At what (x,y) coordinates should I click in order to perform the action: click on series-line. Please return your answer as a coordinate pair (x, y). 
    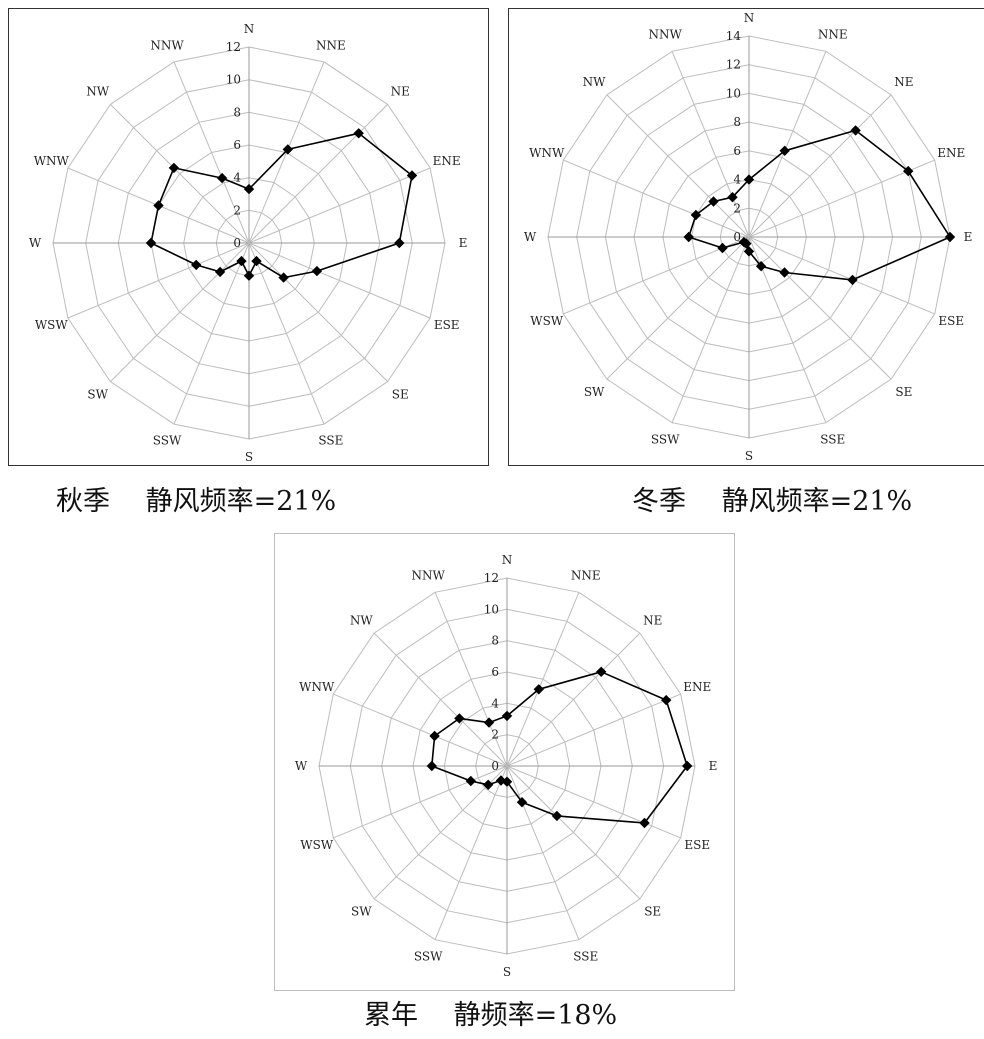
    Looking at the image, I should click on (560, 747).